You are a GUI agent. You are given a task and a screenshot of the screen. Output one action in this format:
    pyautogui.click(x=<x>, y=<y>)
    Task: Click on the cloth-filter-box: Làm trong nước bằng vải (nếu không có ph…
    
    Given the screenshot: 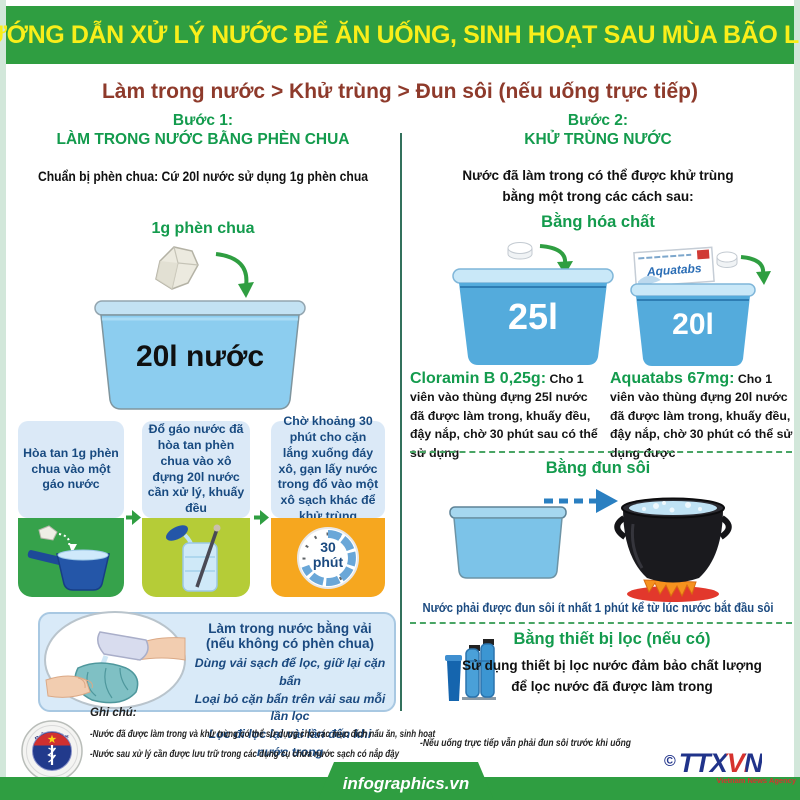 What is the action you would take?
    pyautogui.click(x=217, y=685)
    